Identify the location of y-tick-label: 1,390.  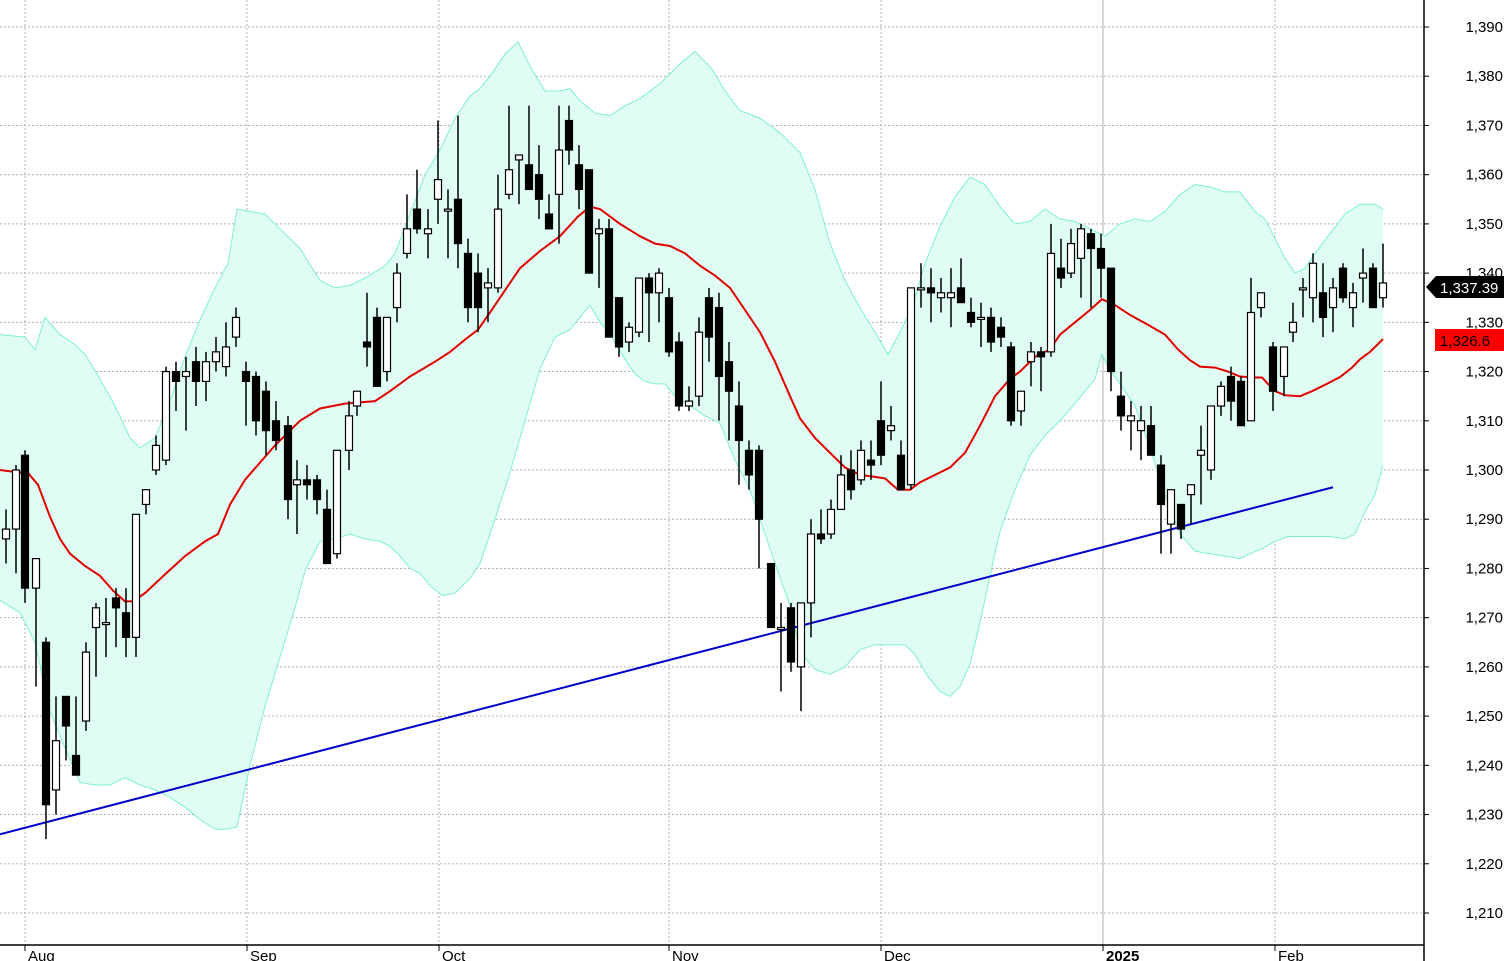
(1484, 27).